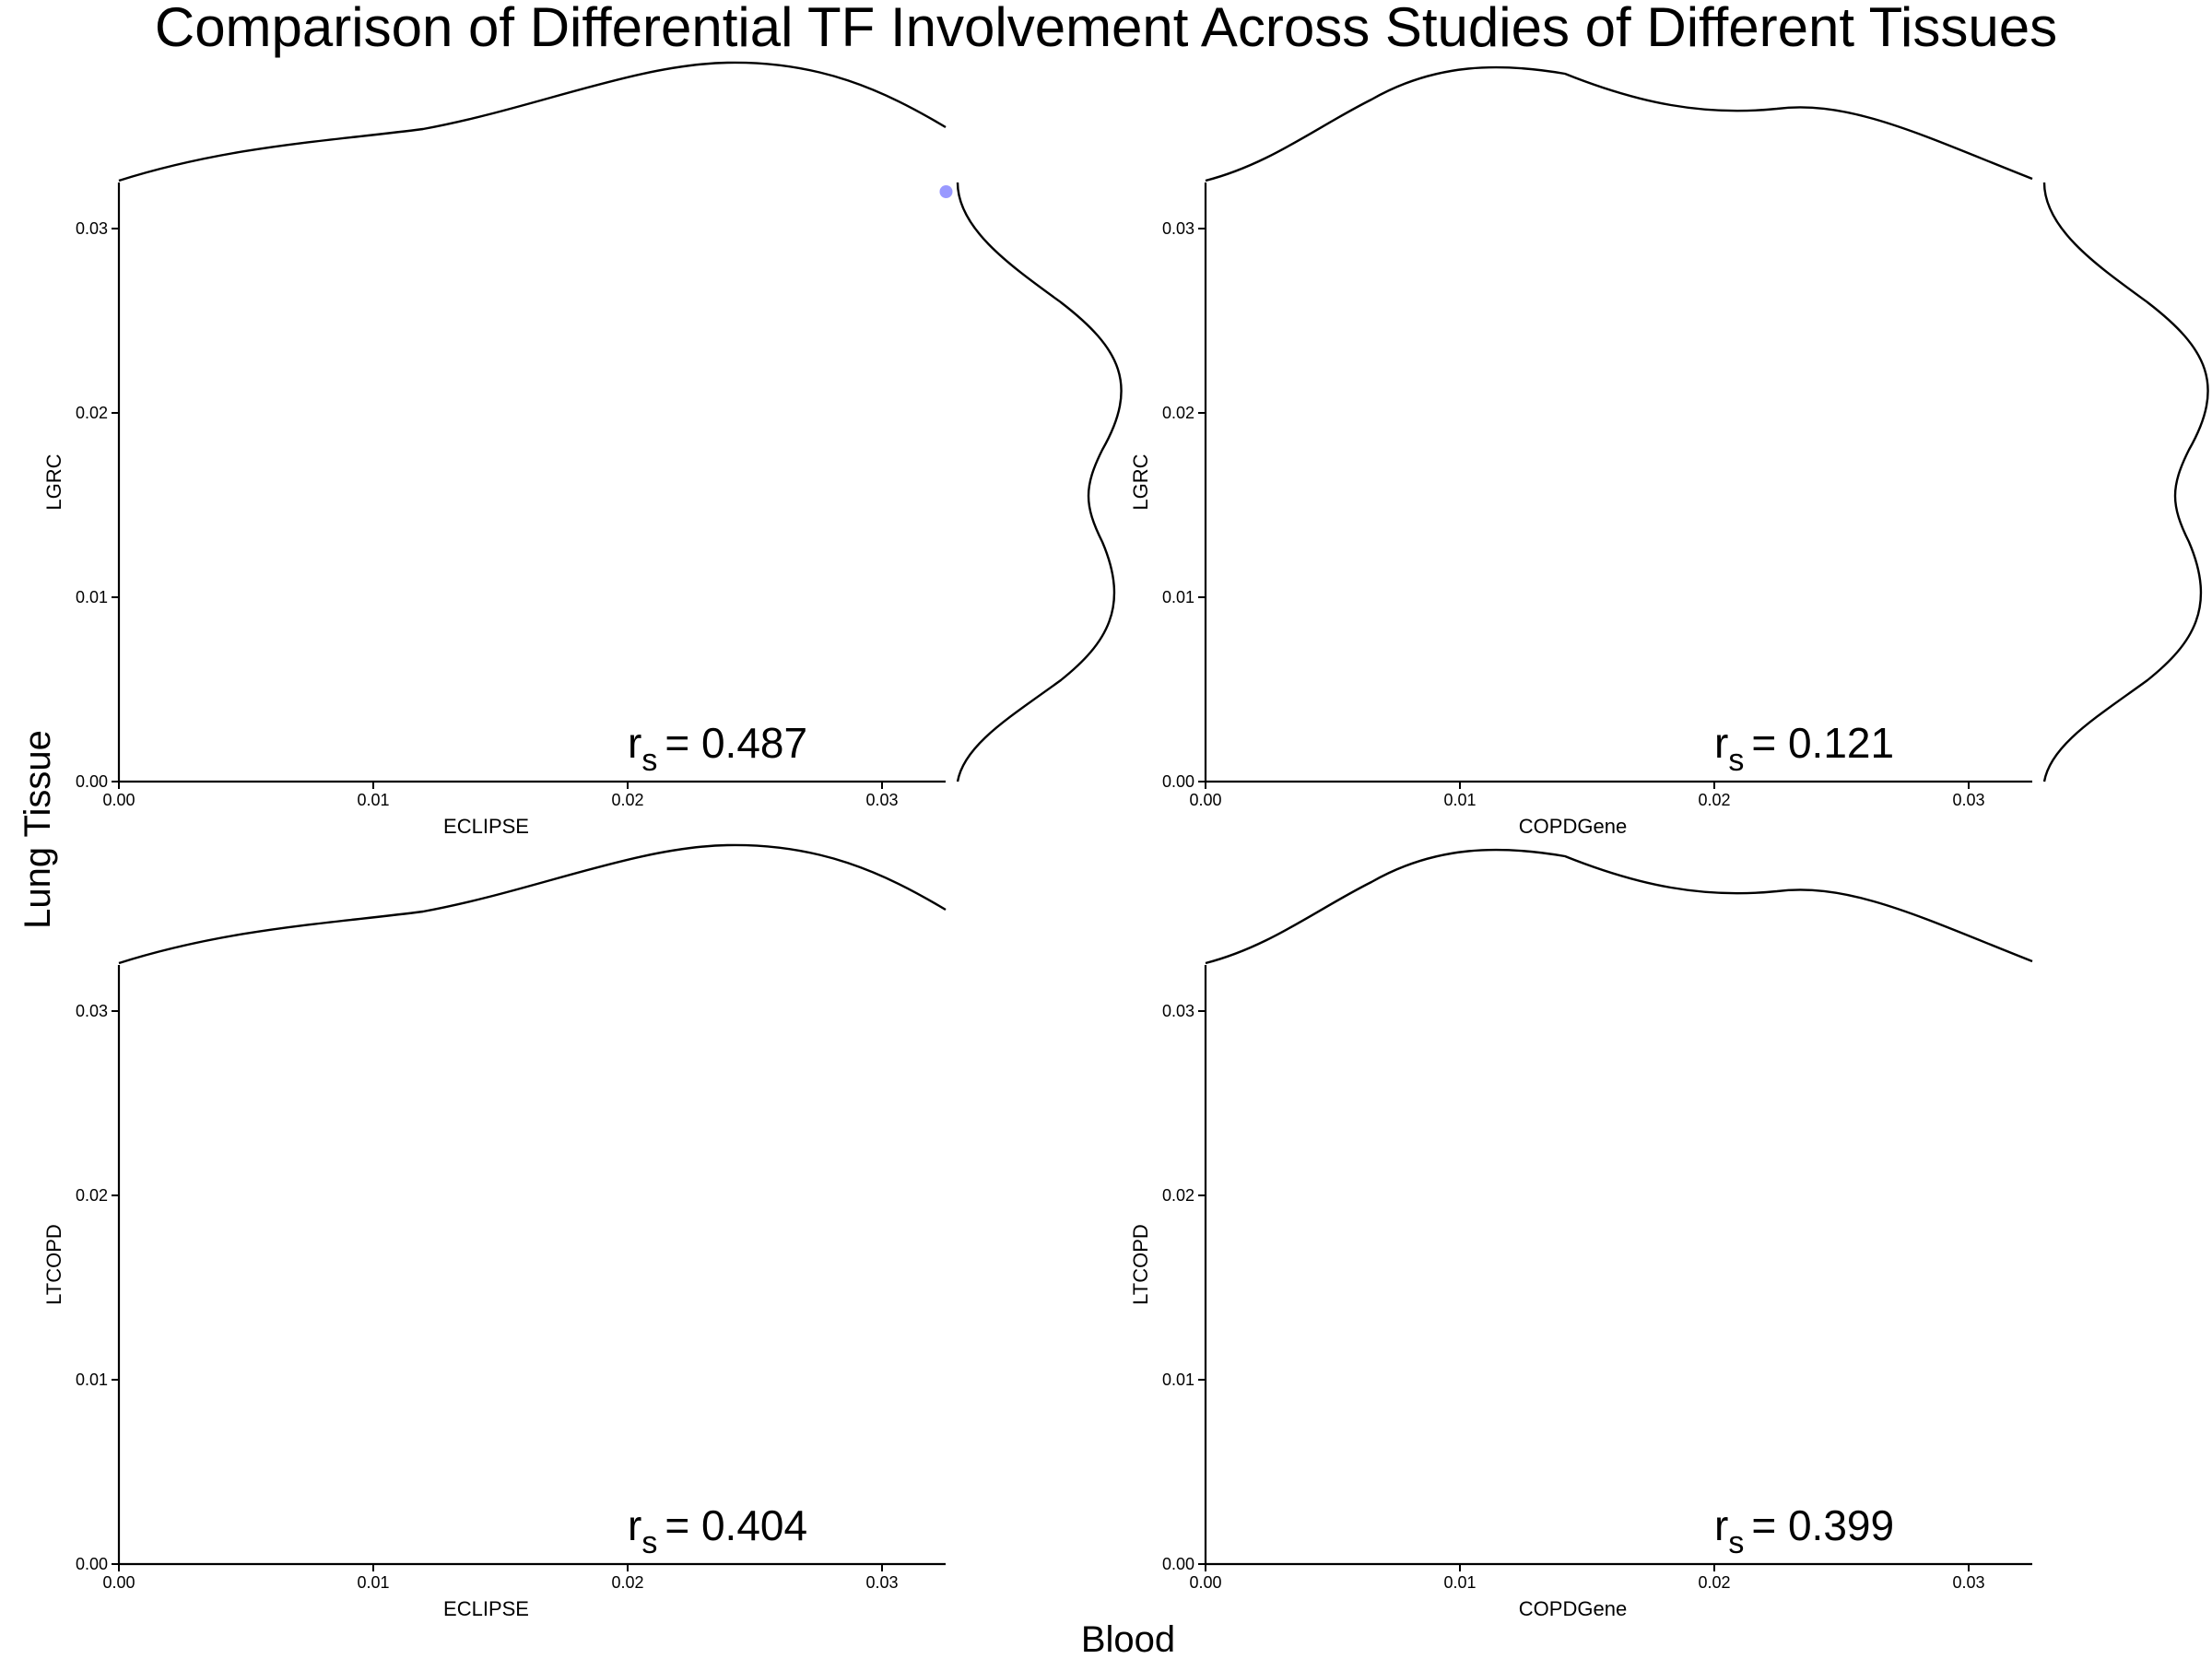 The width and height of the screenshot is (2212, 1659). What do you see at coordinates (1822, 1525) in the screenshot?
I see `annotation-value: = 0.399` at bounding box center [1822, 1525].